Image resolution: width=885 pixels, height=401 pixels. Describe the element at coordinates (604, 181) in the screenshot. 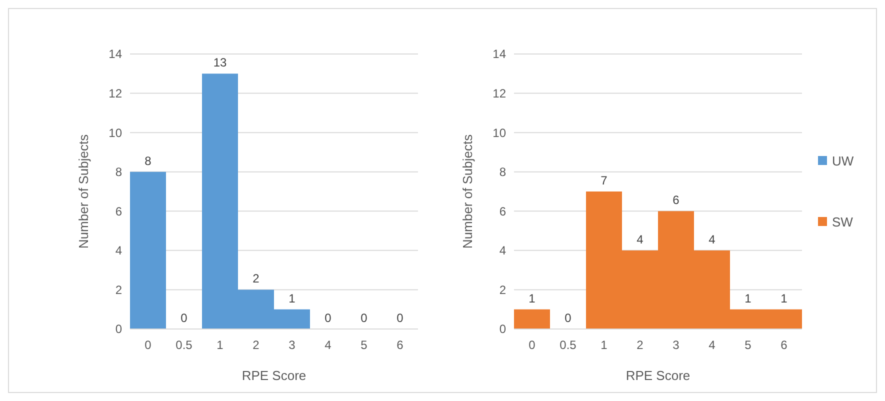

I see `data-label: 7` at that location.